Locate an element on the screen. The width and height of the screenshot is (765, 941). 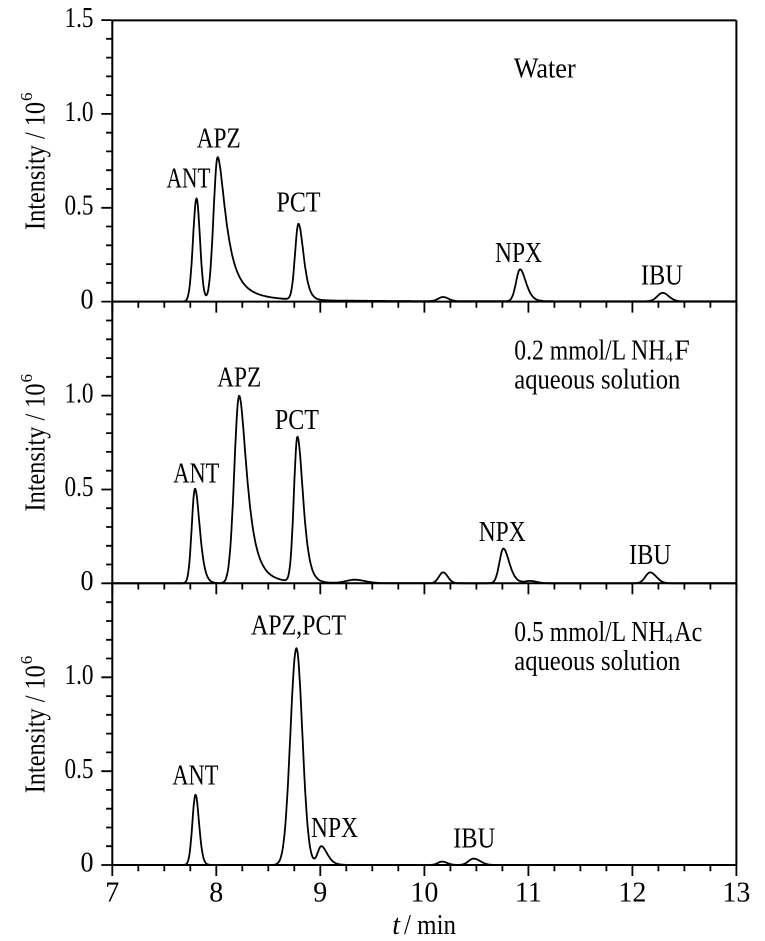
svg-text: Water is located at coordinates (545, 69).